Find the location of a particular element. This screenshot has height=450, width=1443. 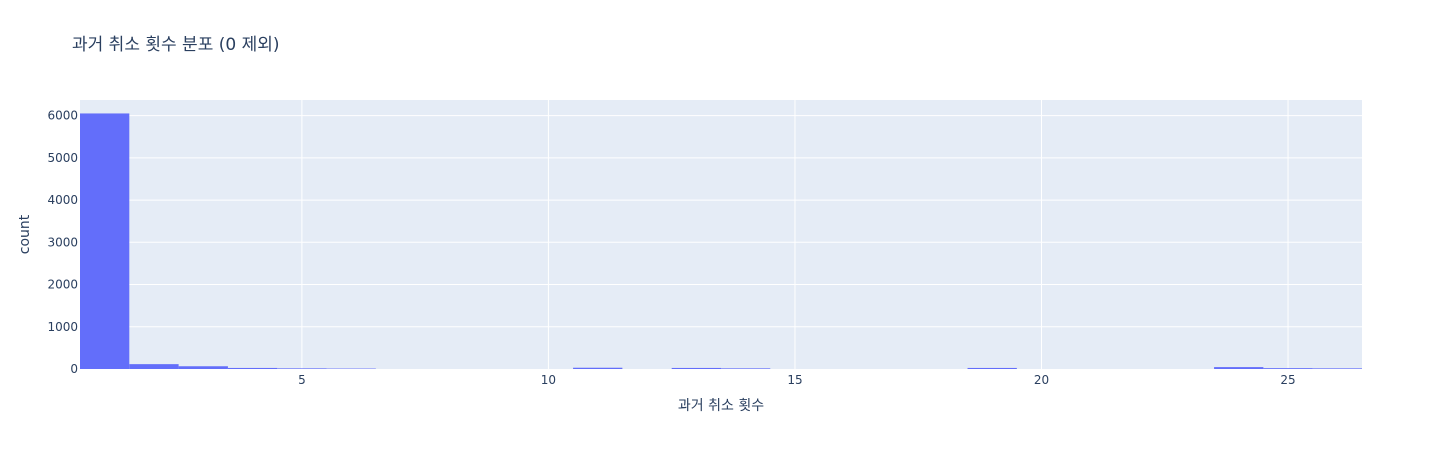

x-axis-ticks: 5 10 15 20 25 is located at coordinates (797, 380).